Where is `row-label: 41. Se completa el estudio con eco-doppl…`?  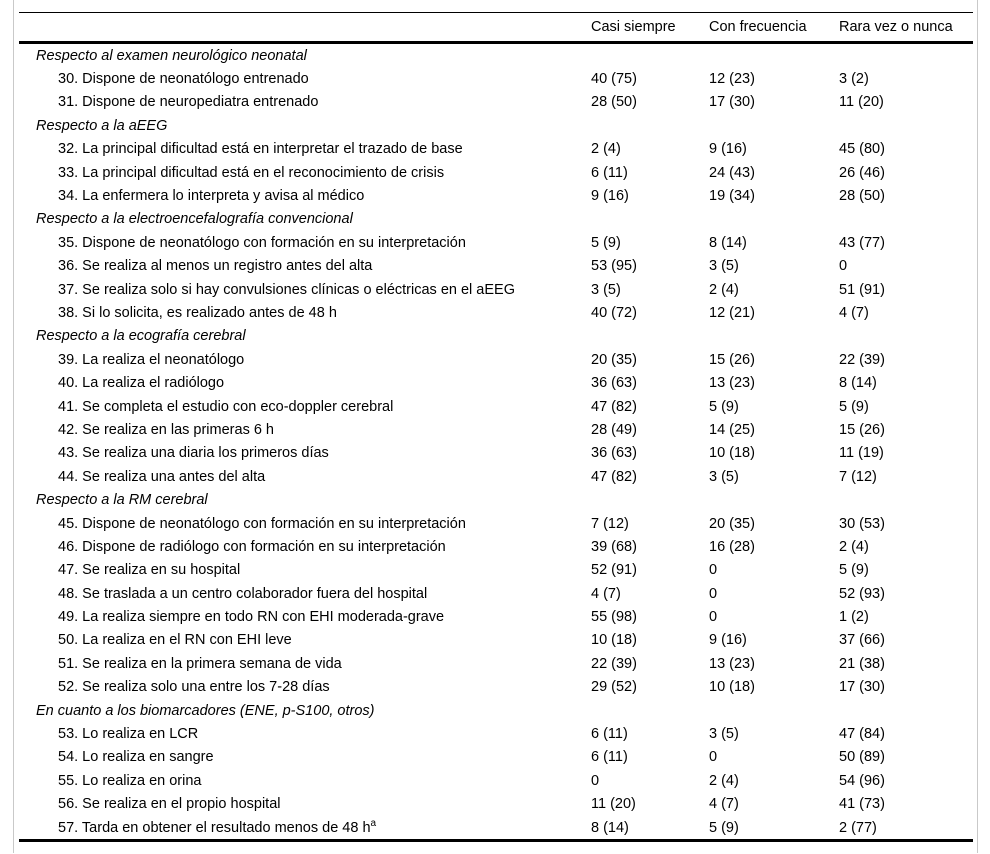 row-label: 41. Se completa el estudio con eco-doppl… is located at coordinates (305, 406).